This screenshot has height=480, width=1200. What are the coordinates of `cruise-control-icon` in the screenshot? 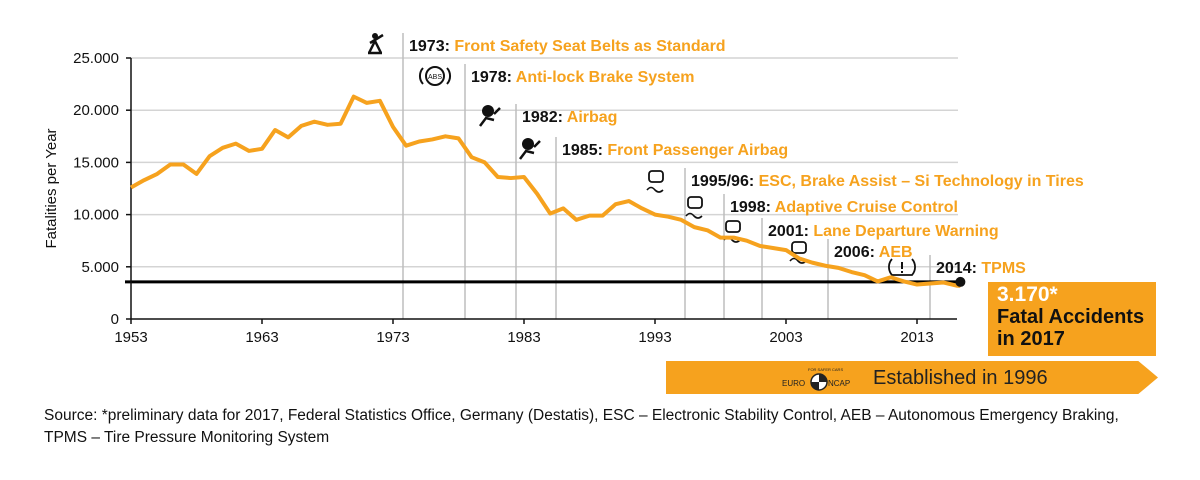 It's located at (694, 207).